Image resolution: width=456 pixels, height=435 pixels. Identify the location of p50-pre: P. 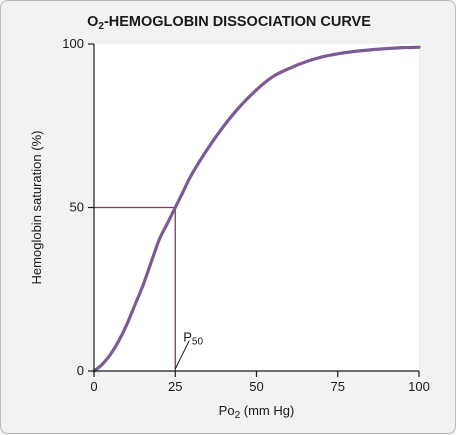
(187, 337).